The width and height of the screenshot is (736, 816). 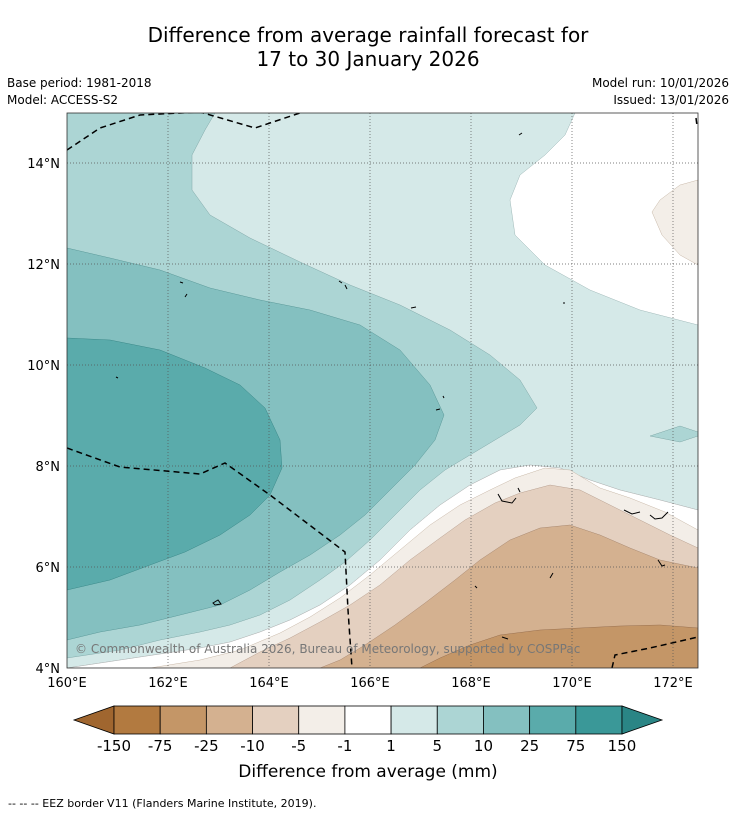 What do you see at coordinates (168, 683) in the screenshot?
I see `lon-label: 162°E` at bounding box center [168, 683].